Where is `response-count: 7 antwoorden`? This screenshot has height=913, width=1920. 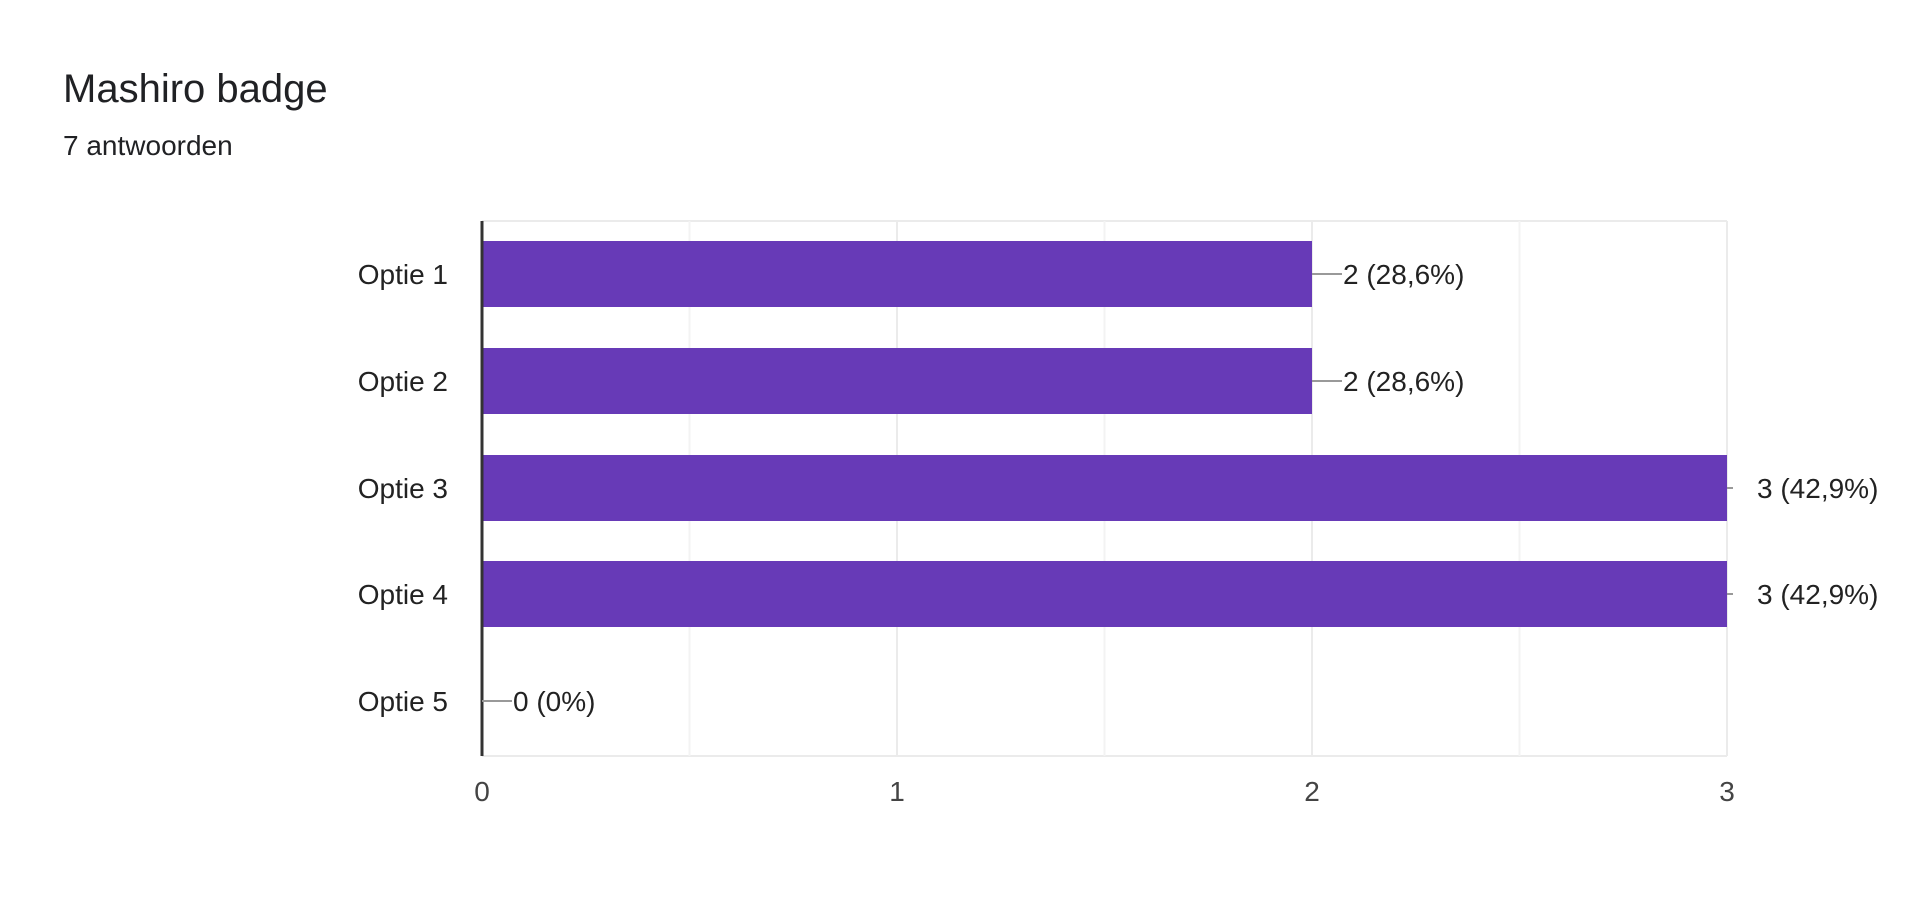
response-count: 7 antwoorden is located at coordinates (148, 145).